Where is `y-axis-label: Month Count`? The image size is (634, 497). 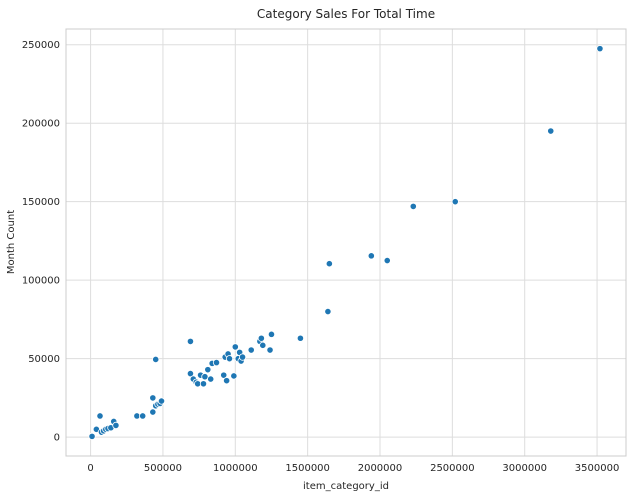
y-axis-label: Month Count is located at coordinates (11, 242).